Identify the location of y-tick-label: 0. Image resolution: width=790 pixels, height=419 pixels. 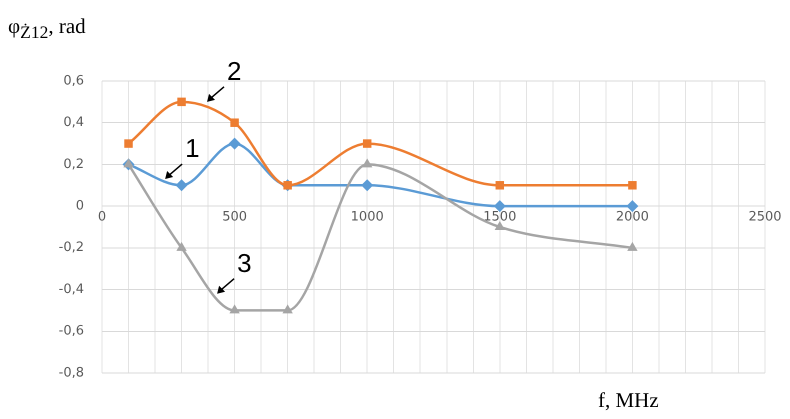
(80, 206).